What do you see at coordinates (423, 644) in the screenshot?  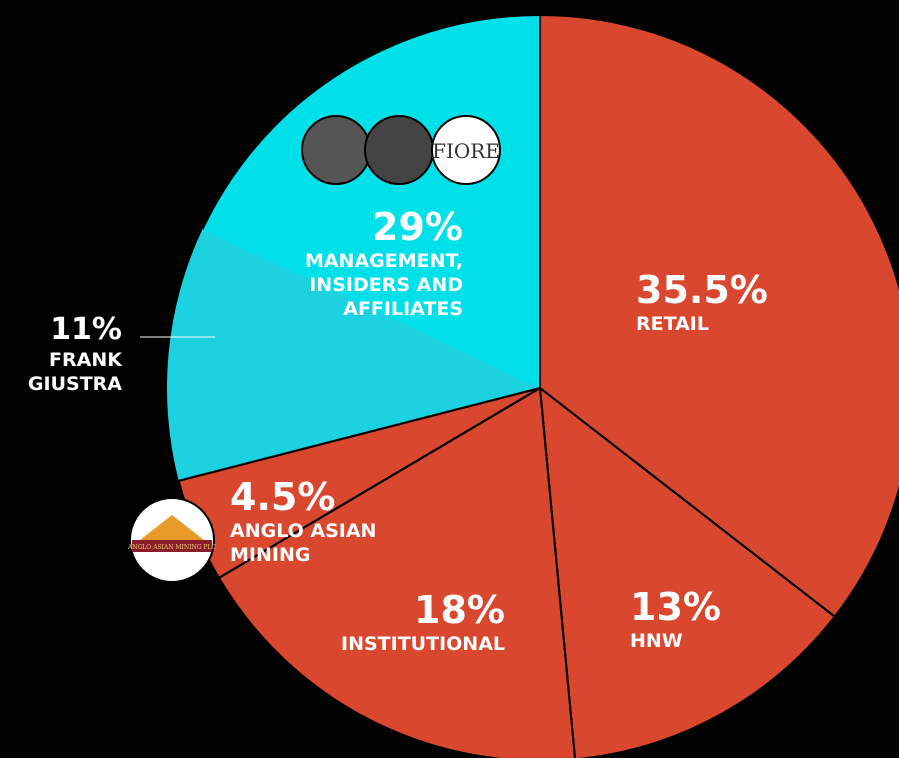 I see `category-label: INSTITUTIONAL` at bounding box center [423, 644].